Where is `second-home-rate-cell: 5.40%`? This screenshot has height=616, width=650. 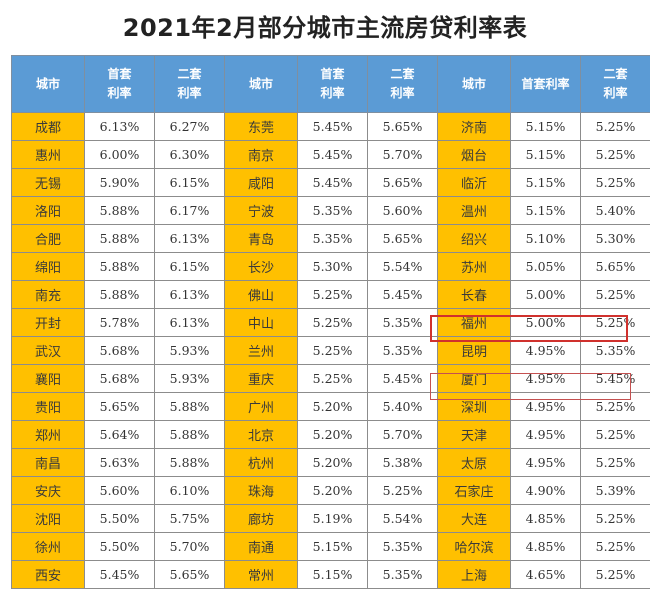
second-home-rate-cell: 5.40% is located at coordinates (402, 406).